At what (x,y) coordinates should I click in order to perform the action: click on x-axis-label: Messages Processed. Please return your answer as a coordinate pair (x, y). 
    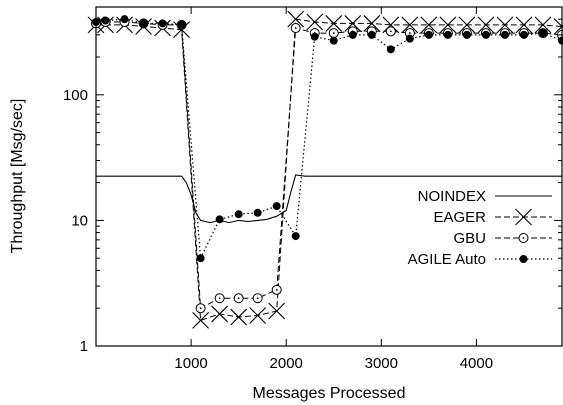
    Looking at the image, I should click on (329, 393).